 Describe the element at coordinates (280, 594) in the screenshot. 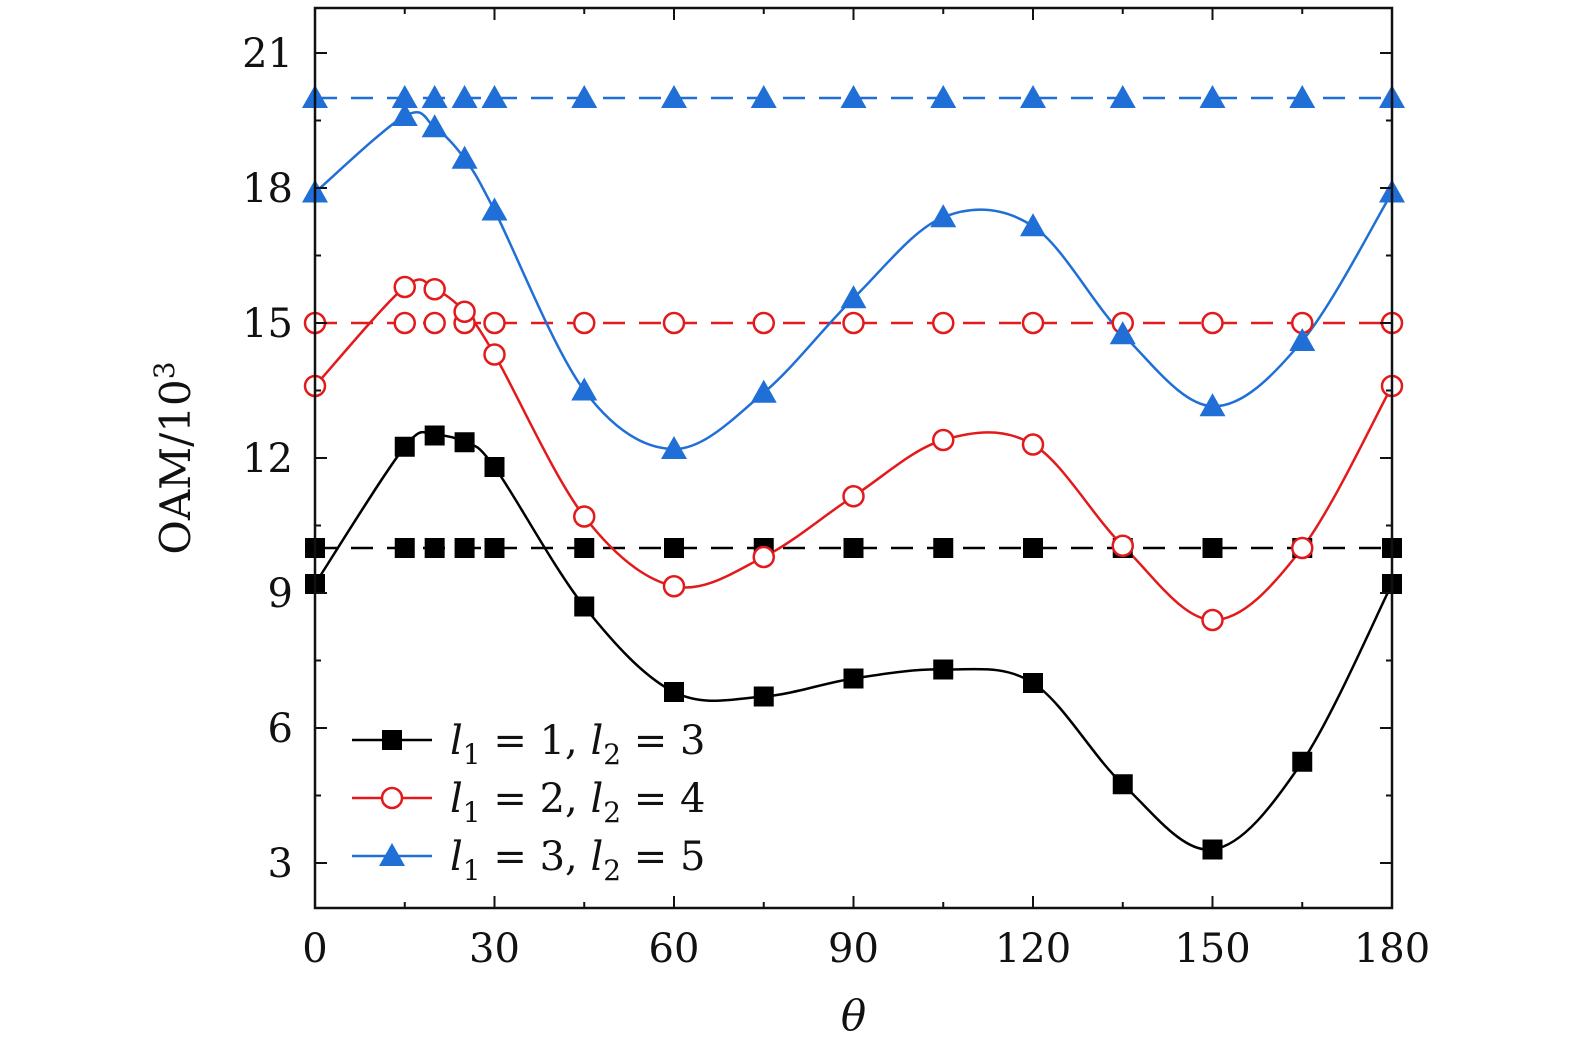

I see `y-tick-label: 9` at that location.